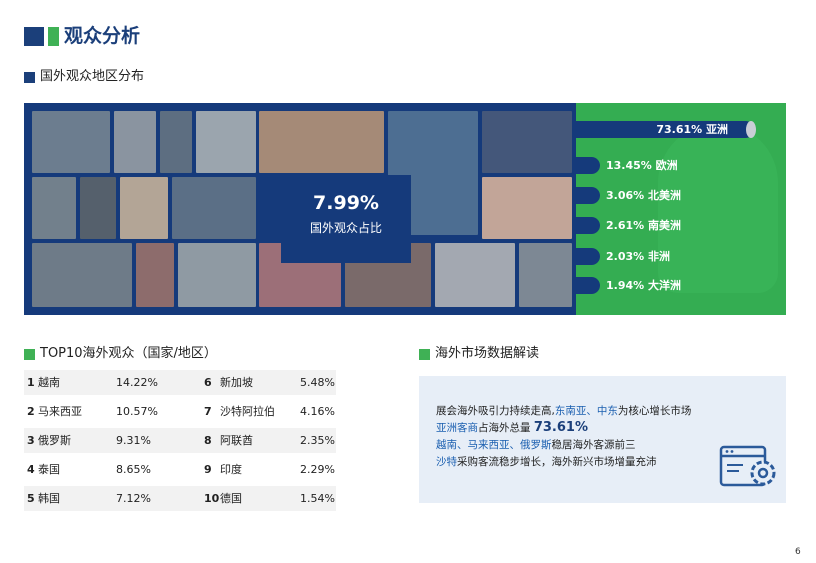  What do you see at coordinates (593, 445) in the screenshot?
I see `insight-3b: 稳居海外客源前三` at bounding box center [593, 445].